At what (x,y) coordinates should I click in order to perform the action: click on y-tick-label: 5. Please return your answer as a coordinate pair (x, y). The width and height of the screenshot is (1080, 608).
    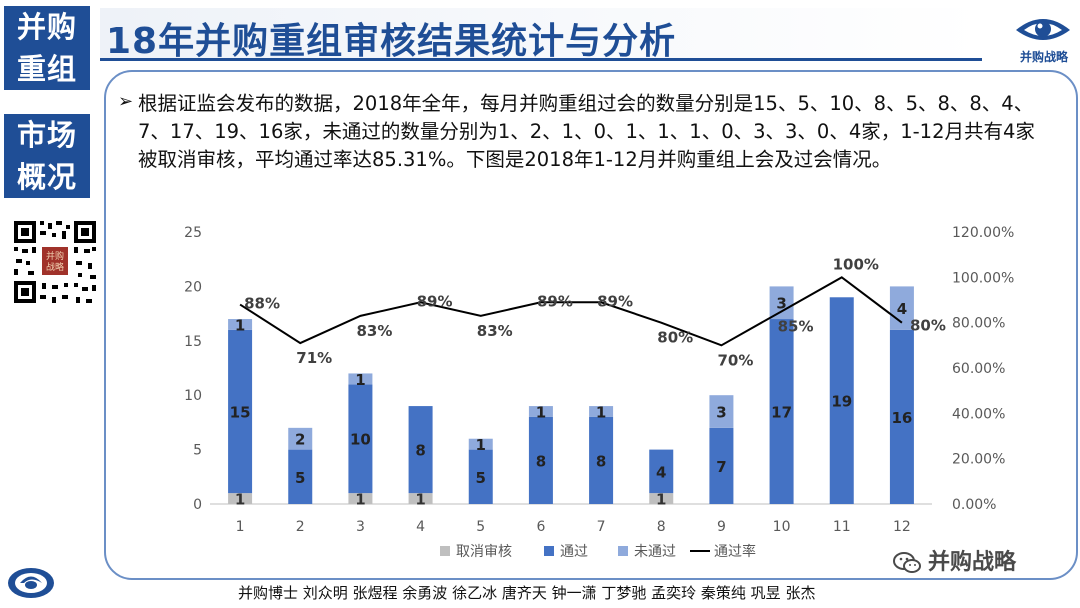
    Looking at the image, I should click on (197, 451).